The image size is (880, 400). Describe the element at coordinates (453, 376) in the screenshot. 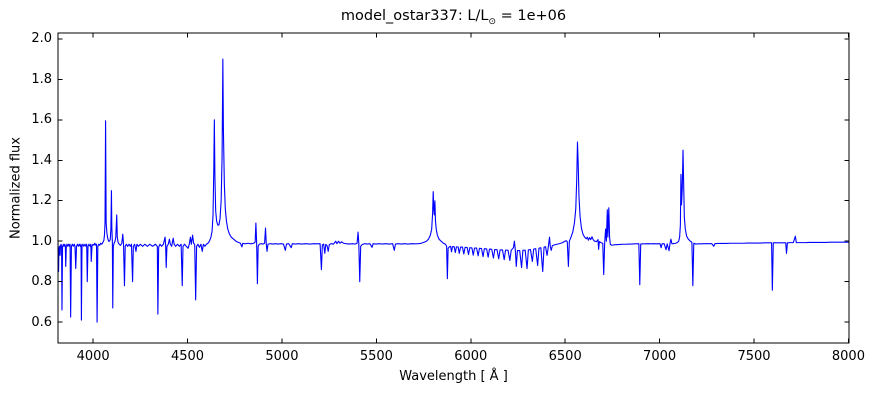

I see `x-axis-label: Wavelength [ Å ]` at that location.